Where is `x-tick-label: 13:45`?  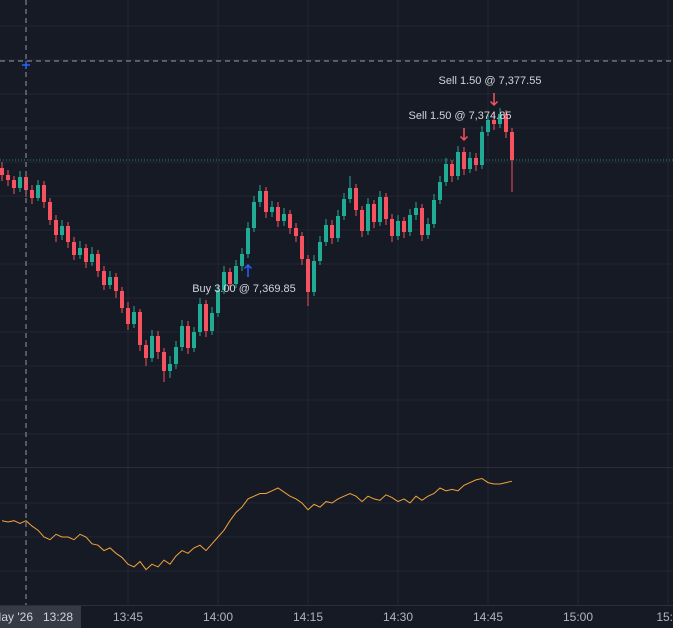 x-tick-label: 13:45 is located at coordinates (128, 617).